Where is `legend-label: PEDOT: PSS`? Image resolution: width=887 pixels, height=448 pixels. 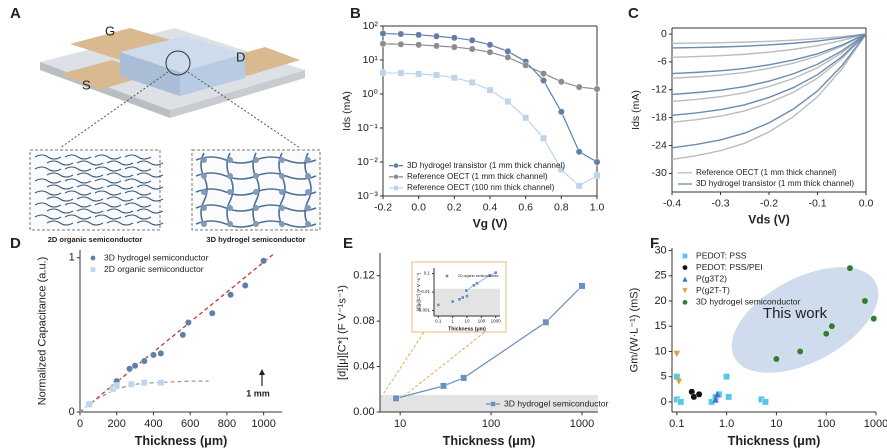
legend-label: PEDOT: PSS is located at coordinates (721, 255).